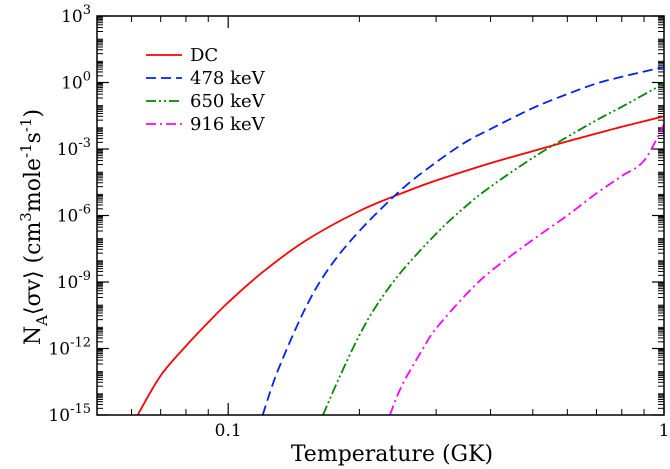 The width and height of the screenshot is (670, 469). Describe the element at coordinates (74, 215) in the screenshot. I see `y-tick-label: 10⁻⁶` at that location.